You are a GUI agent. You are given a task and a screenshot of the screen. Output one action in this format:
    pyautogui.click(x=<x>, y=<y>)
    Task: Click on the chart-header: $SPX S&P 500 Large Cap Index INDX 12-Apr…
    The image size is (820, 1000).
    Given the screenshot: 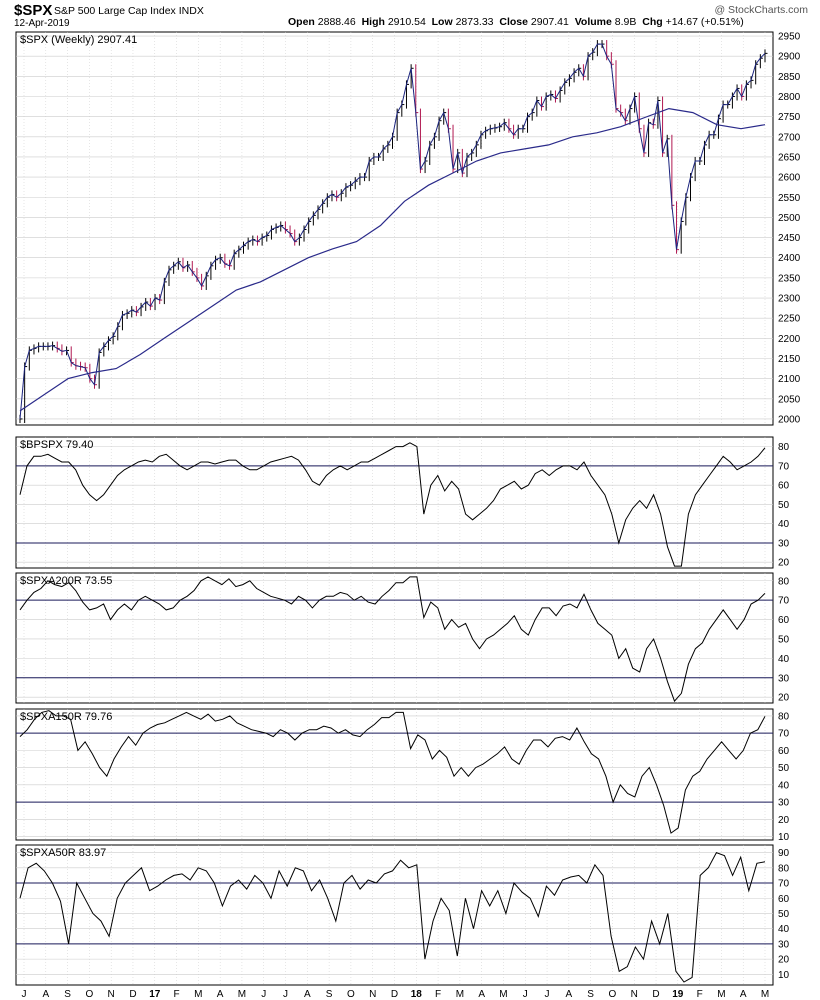 What is the action you would take?
    pyautogui.click(x=410, y=16)
    